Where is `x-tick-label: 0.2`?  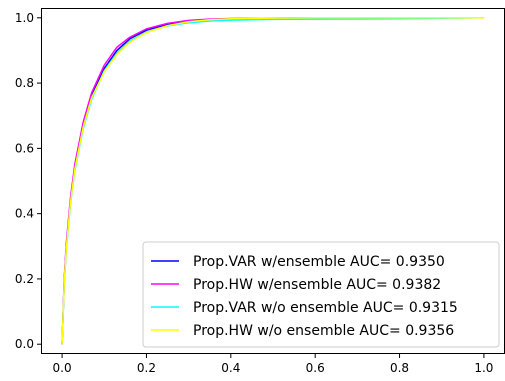 x-tick-label: 0.2 is located at coordinates (146, 368).